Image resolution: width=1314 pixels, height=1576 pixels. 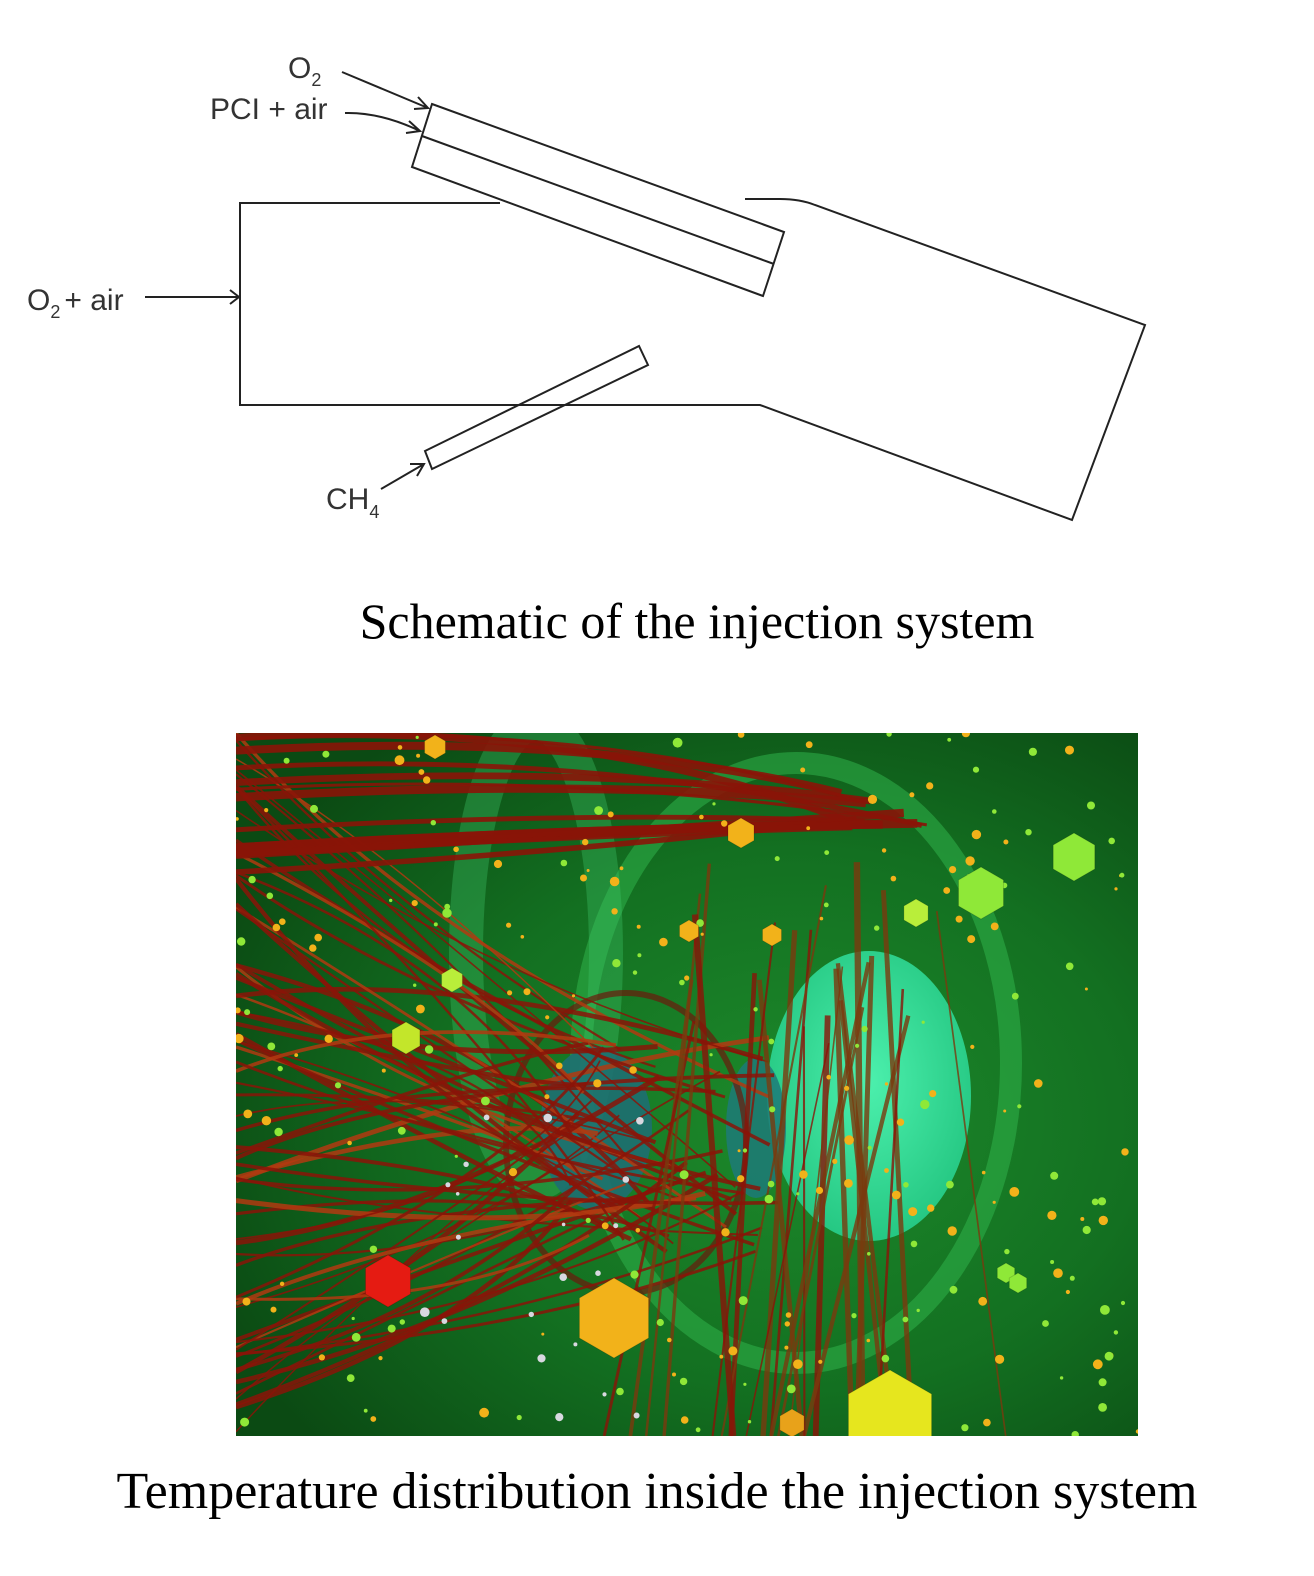 I want to click on pci-air-label: PCI + air, so click(x=269, y=109).